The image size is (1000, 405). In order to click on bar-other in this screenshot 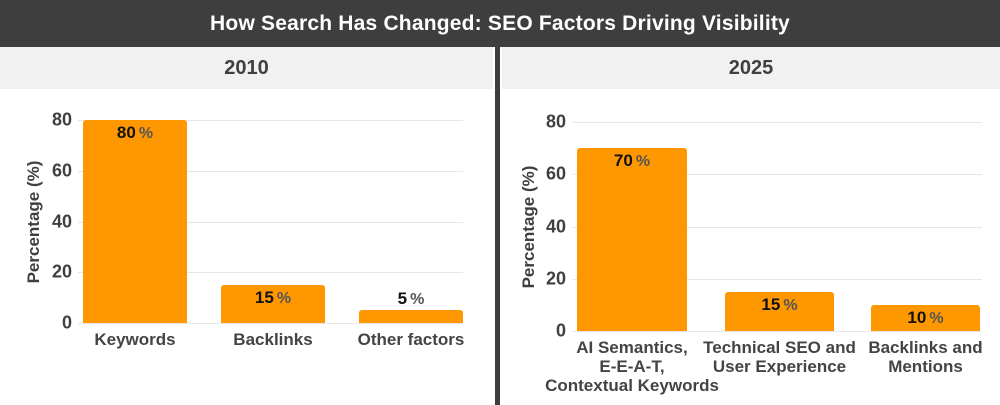, I will do `click(411, 316)`.